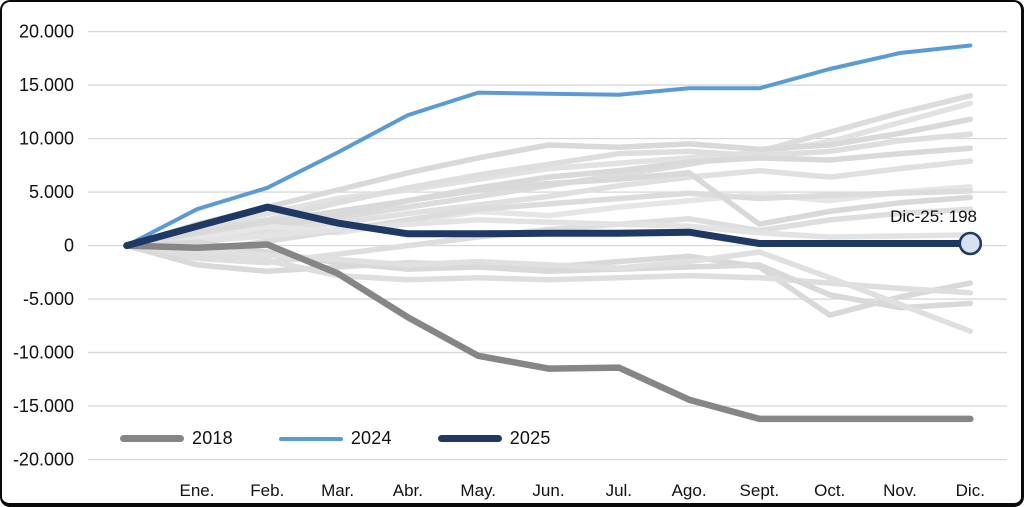  I want to click on x-tick-label: Jul., so click(619, 490).